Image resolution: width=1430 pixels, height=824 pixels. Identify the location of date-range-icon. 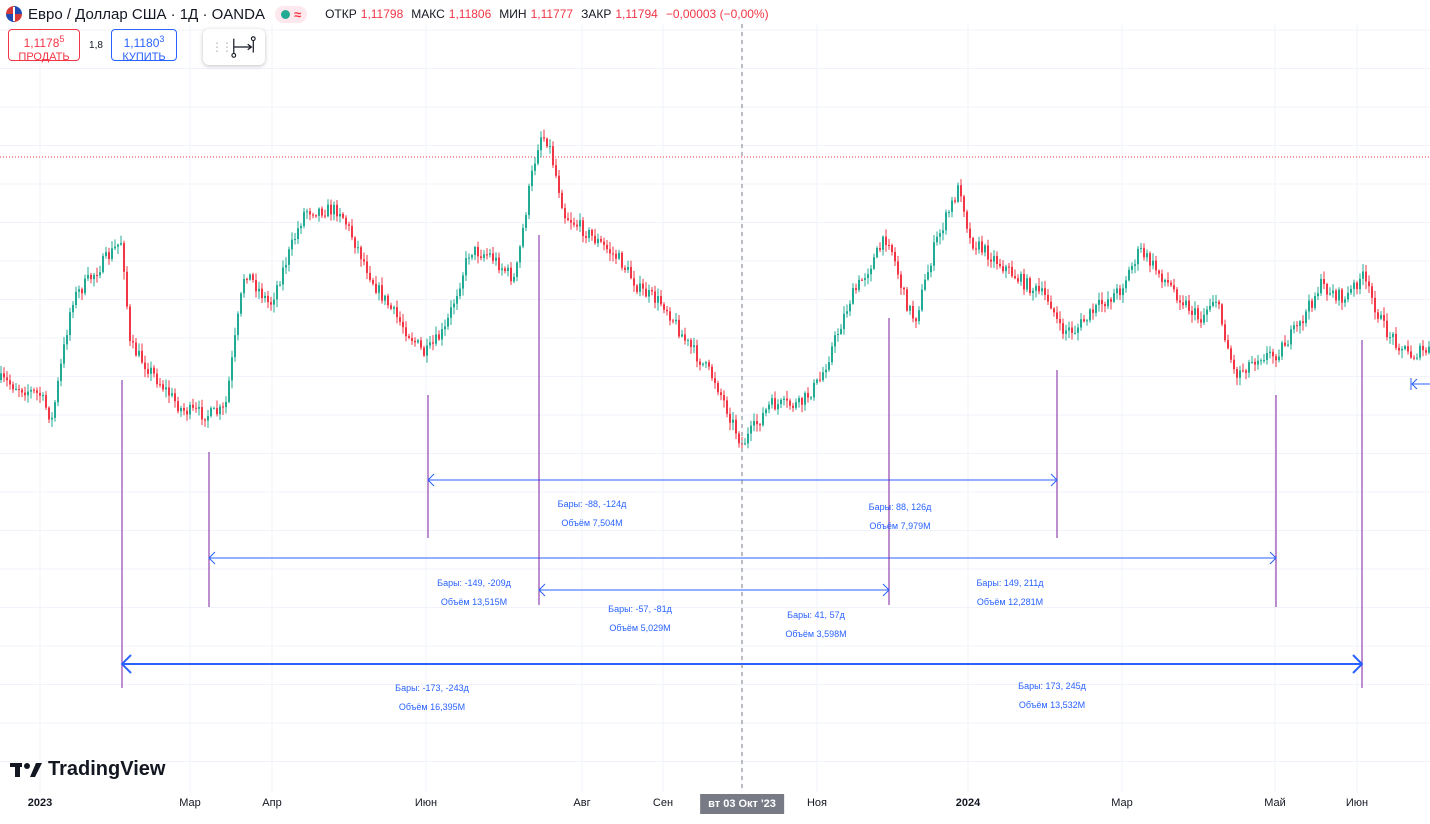
(244, 47).